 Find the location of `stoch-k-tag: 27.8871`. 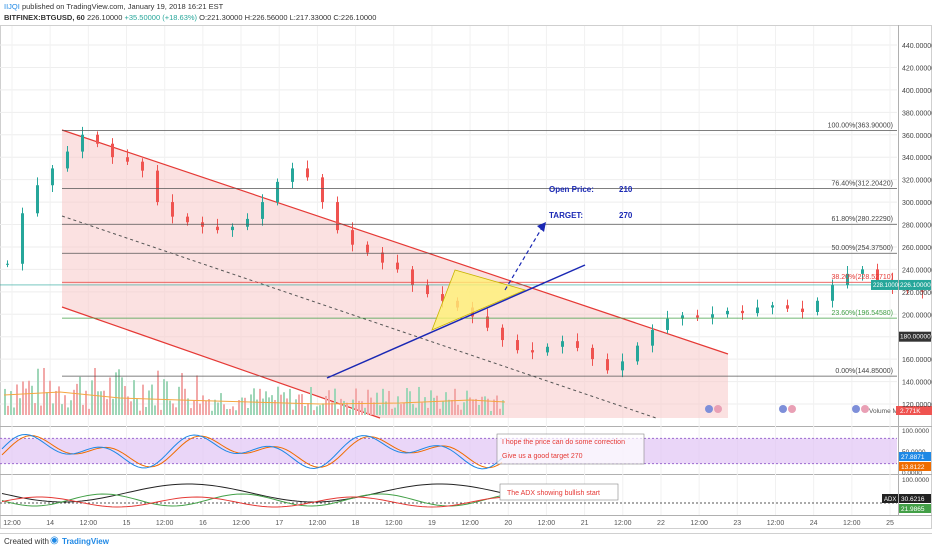

stoch-k-tag: 27.8871 is located at coordinates (913, 457).